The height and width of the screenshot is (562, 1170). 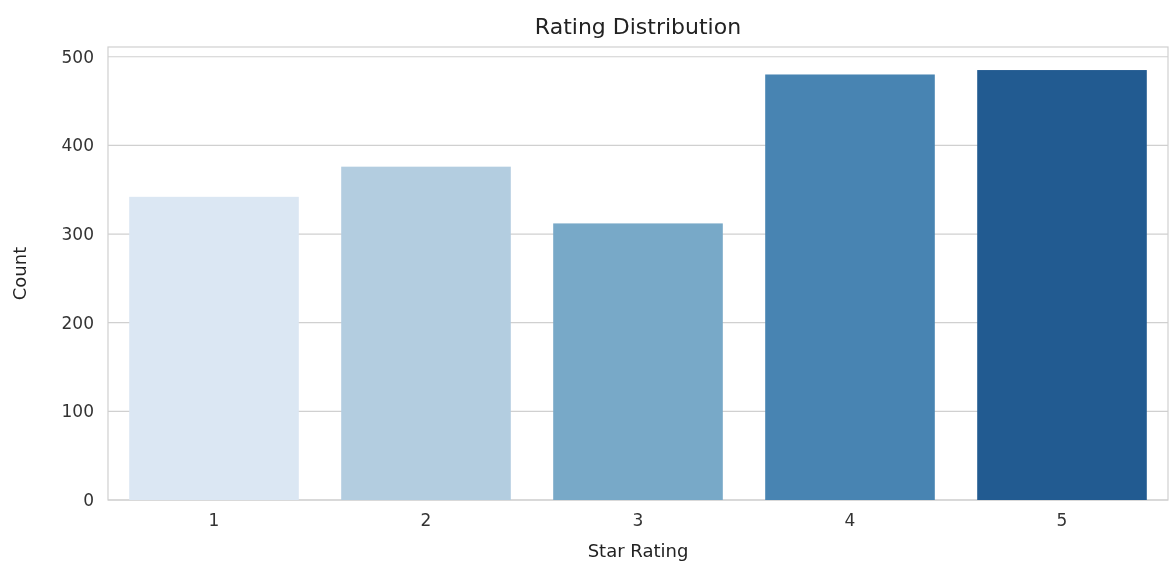 I want to click on x-tick-label: 3, so click(x=638, y=520).